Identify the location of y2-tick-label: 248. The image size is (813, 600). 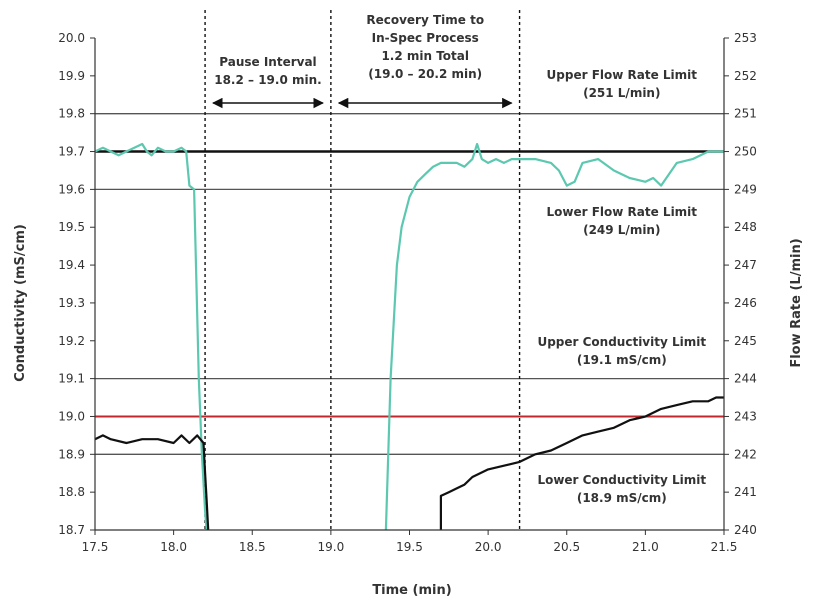
(745, 227).